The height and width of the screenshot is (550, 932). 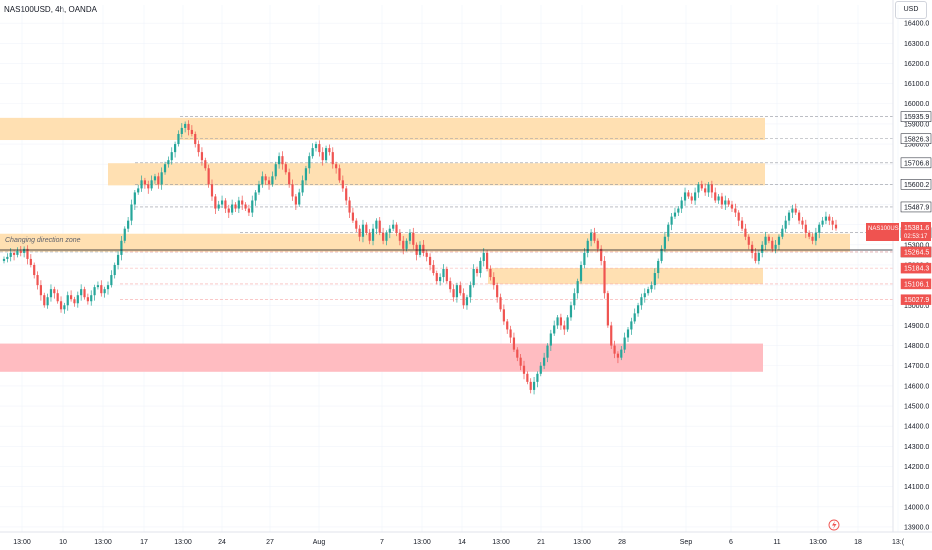 What do you see at coordinates (916, 117) in the screenshot?
I see `price-label: 15935.9` at bounding box center [916, 117].